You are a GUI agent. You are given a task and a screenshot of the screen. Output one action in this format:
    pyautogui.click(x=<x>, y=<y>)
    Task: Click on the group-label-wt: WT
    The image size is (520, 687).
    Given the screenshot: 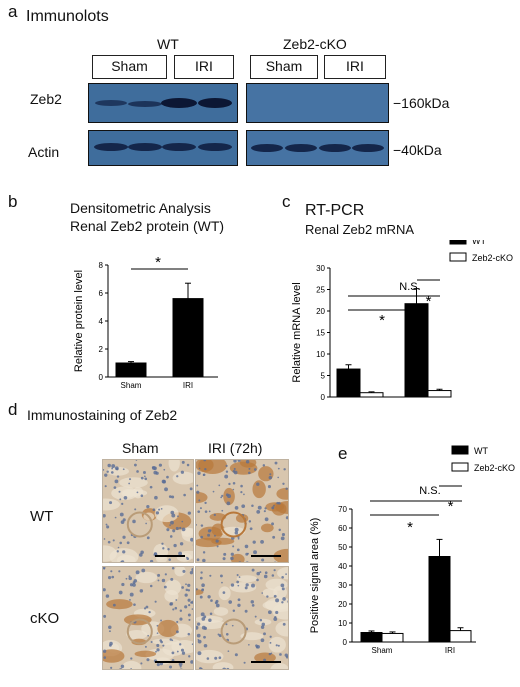 What is the action you would take?
    pyautogui.click(x=168, y=44)
    